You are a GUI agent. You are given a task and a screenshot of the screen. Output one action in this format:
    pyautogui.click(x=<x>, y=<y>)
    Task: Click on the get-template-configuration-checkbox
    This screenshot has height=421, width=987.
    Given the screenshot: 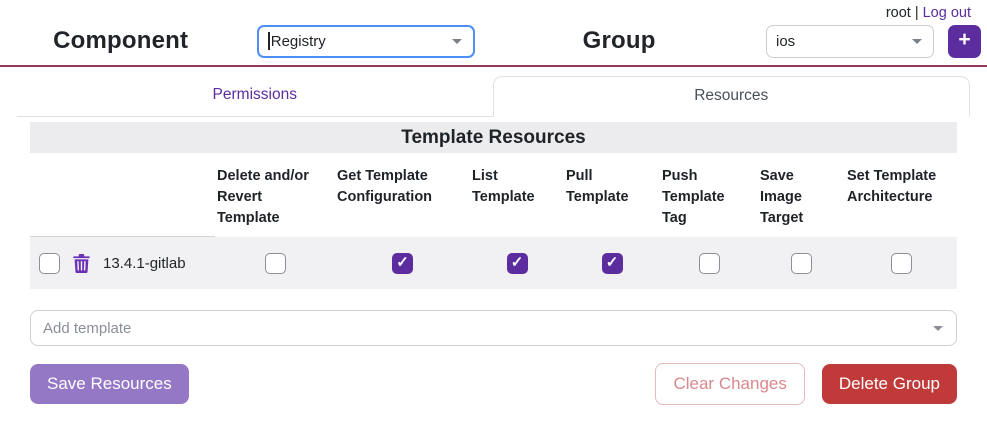 What is the action you would take?
    pyautogui.click(x=402, y=263)
    